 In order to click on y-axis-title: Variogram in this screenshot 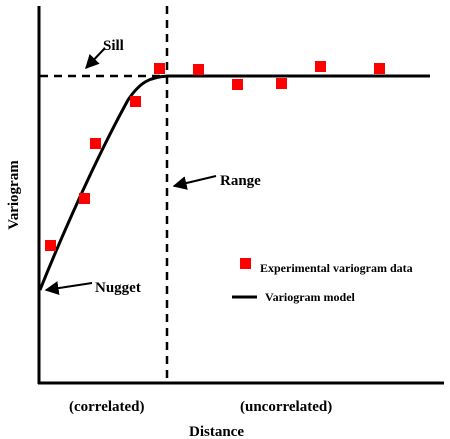, I will do `click(14, 195)`.